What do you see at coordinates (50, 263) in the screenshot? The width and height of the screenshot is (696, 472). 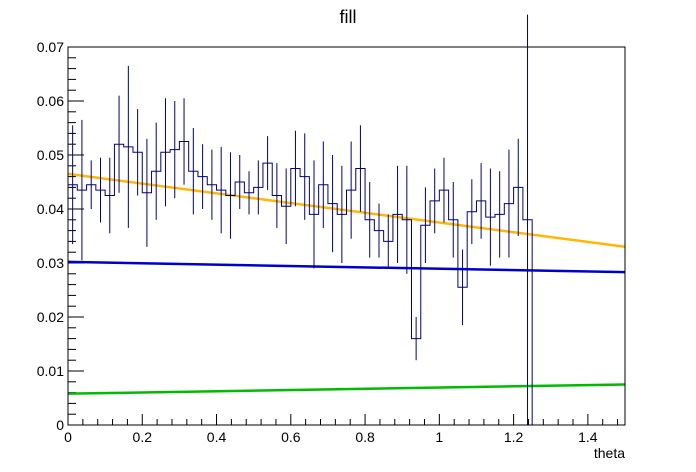 I see `y-tick-label: 0.03` at bounding box center [50, 263].